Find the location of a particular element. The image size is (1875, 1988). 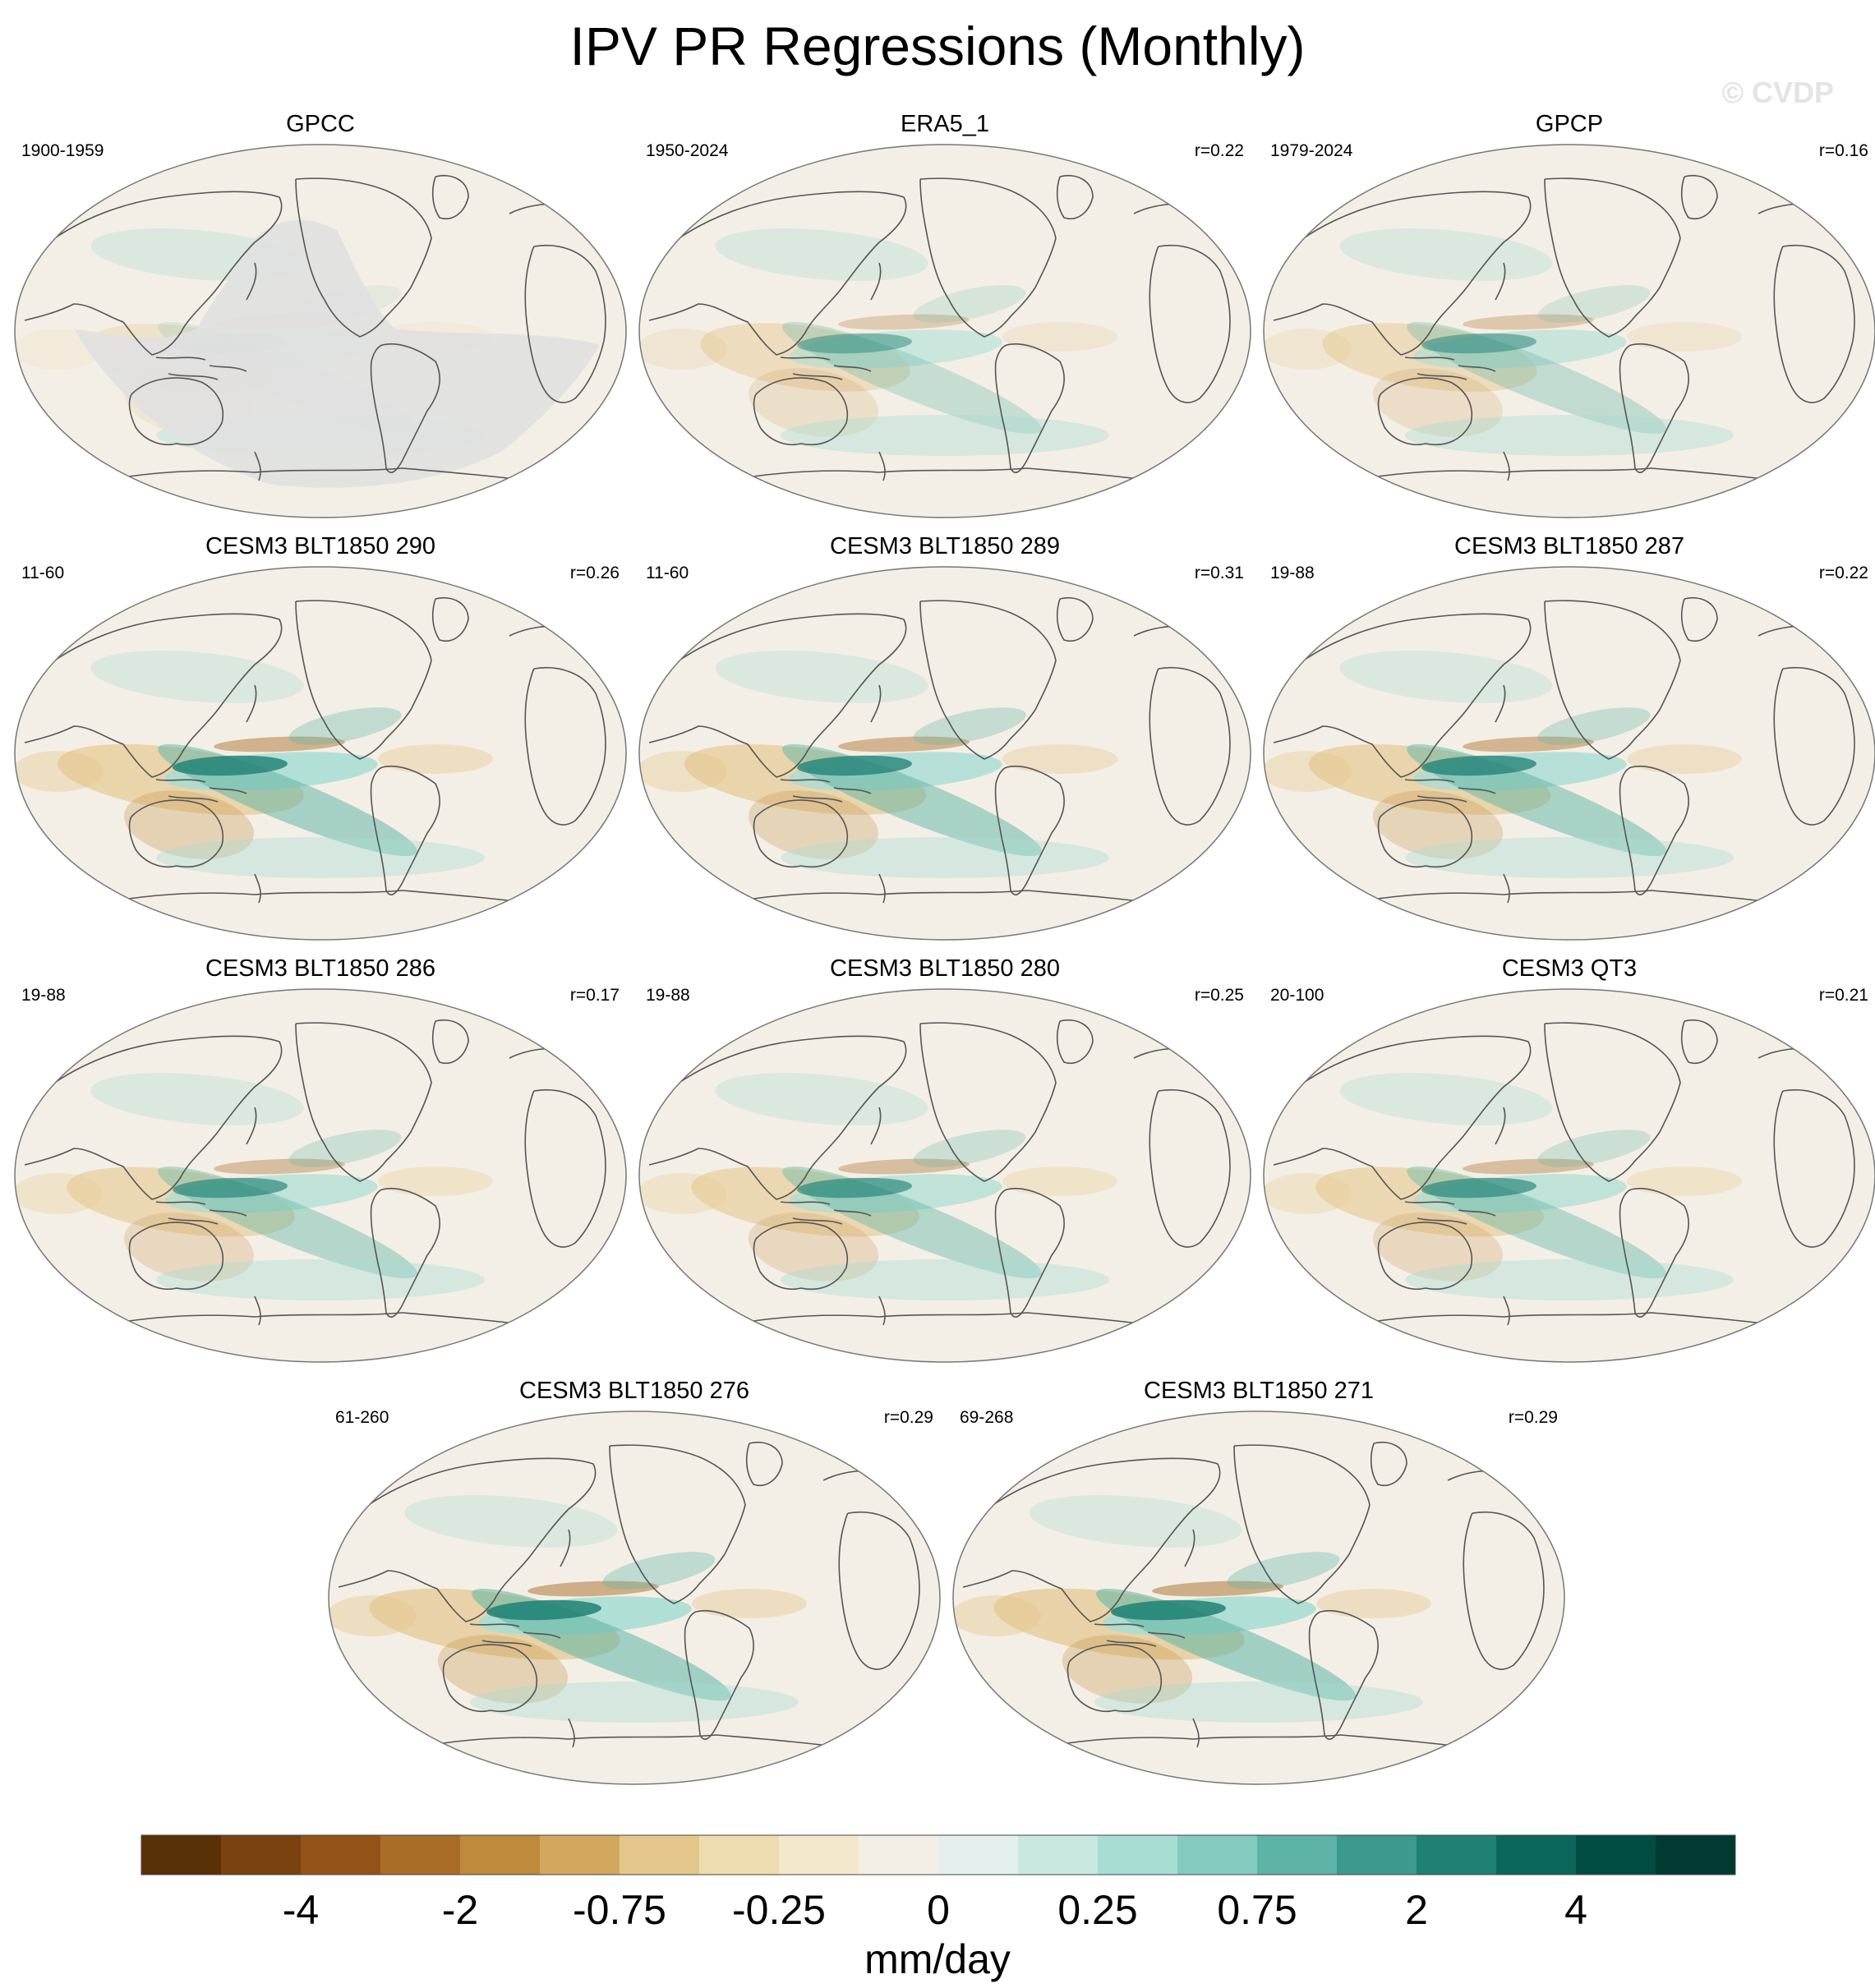

panel-period: 1979-2024 is located at coordinates (1311, 150).